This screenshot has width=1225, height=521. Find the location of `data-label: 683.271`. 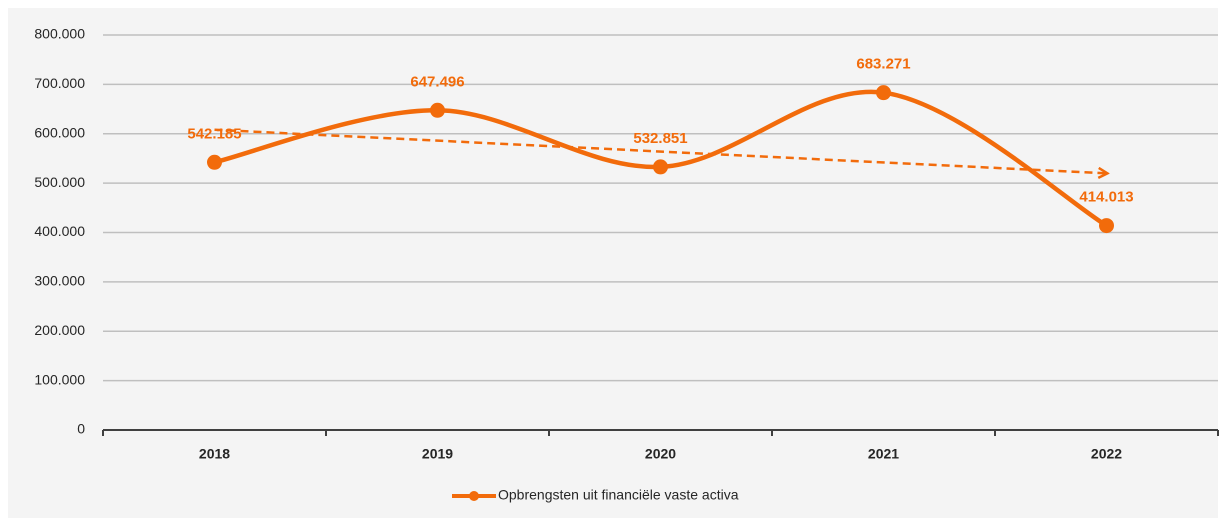

data-label: 683.271 is located at coordinates (883, 64).